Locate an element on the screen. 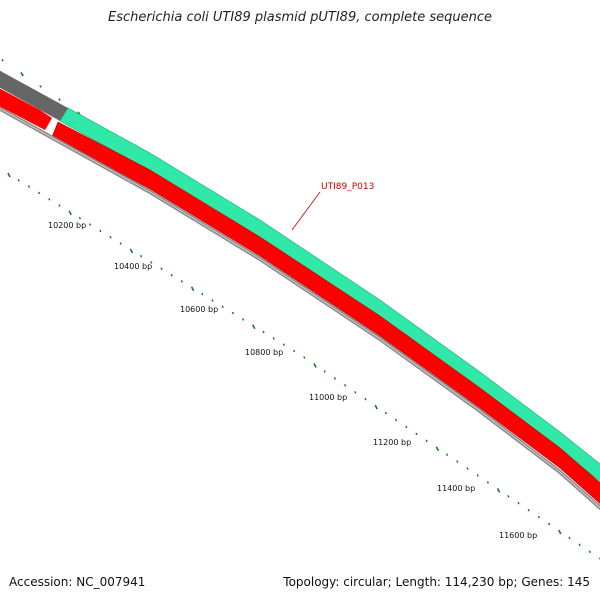  ruler-label: 10600 bp is located at coordinates (199, 309).